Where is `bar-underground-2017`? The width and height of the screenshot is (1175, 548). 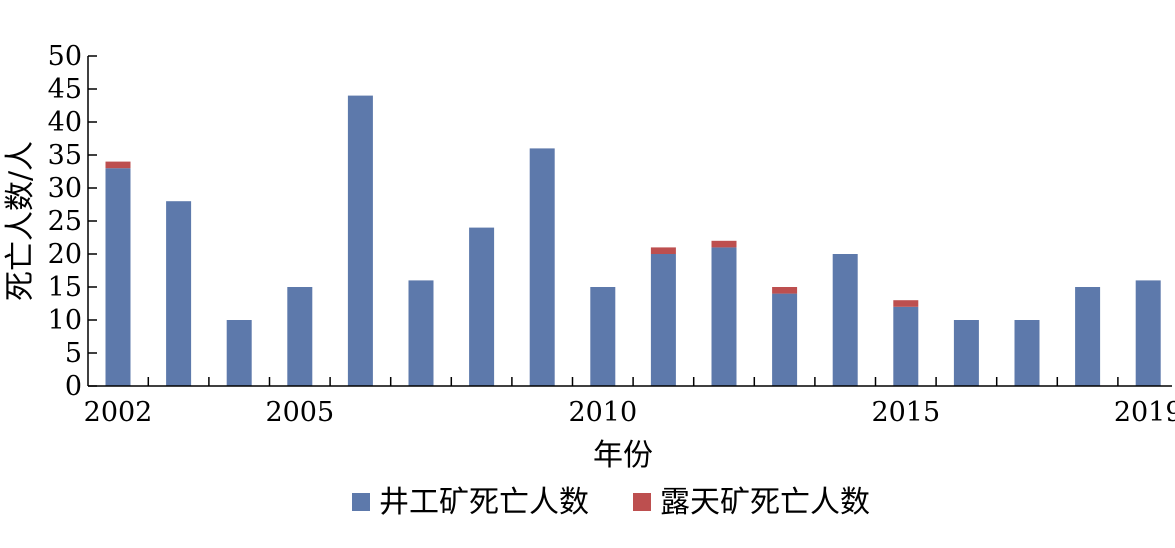
bar-underground-2017 is located at coordinates (1027, 353).